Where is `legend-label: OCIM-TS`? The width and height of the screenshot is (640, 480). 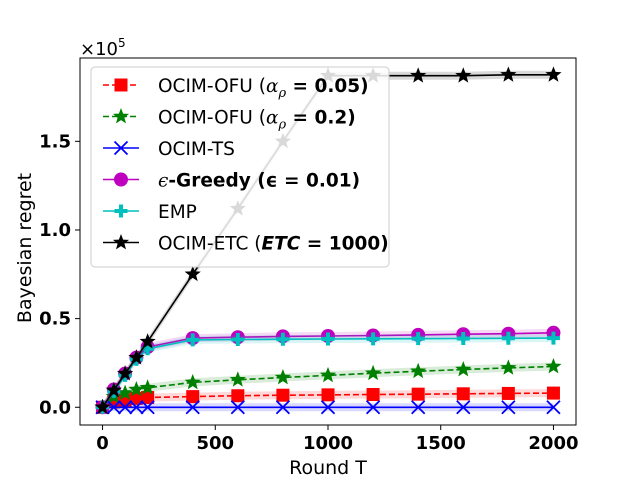
legend-label: OCIM-TS is located at coordinates (196, 149).